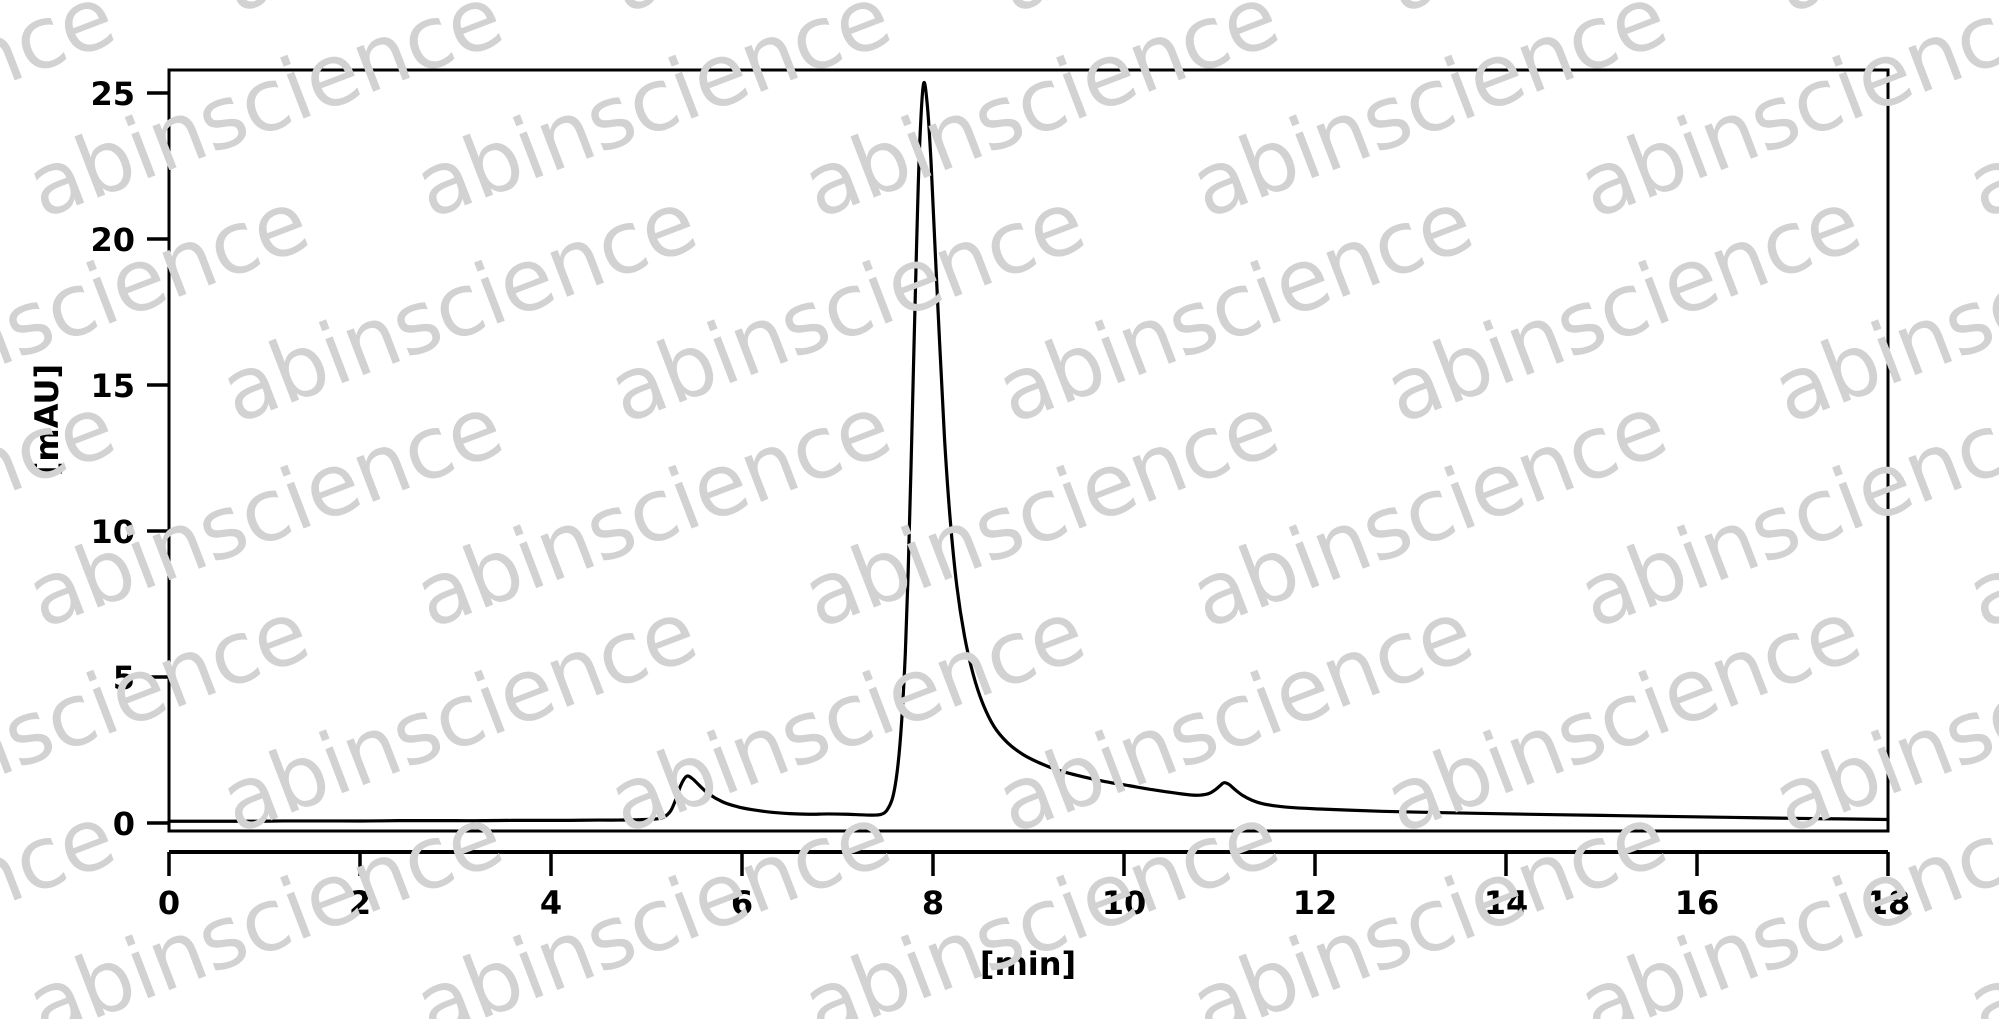 The image size is (1999, 1019). What do you see at coordinates (112, 240) in the screenshot?
I see `y-tick-label: 20` at bounding box center [112, 240].